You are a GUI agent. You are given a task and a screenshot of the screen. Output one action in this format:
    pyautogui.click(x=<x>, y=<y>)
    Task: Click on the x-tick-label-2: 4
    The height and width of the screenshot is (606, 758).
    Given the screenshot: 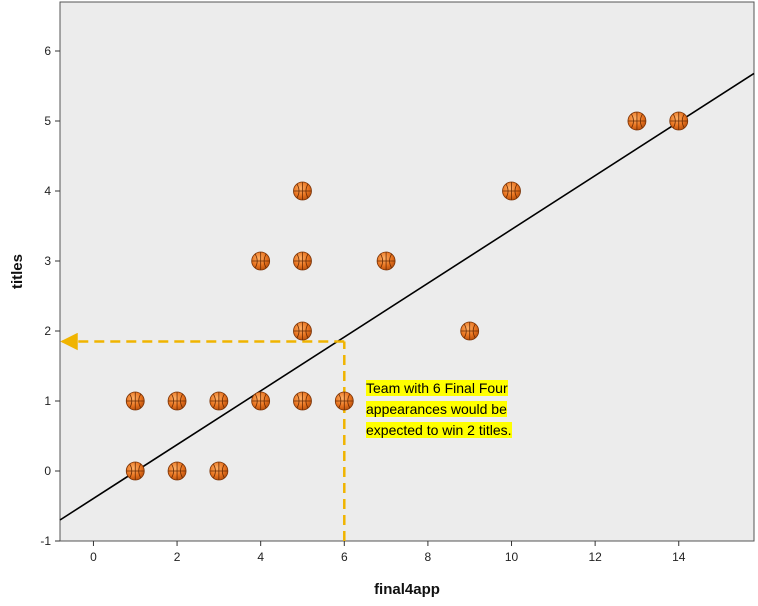 What is the action you would take?
    pyautogui.click(x=260, y=557)
    